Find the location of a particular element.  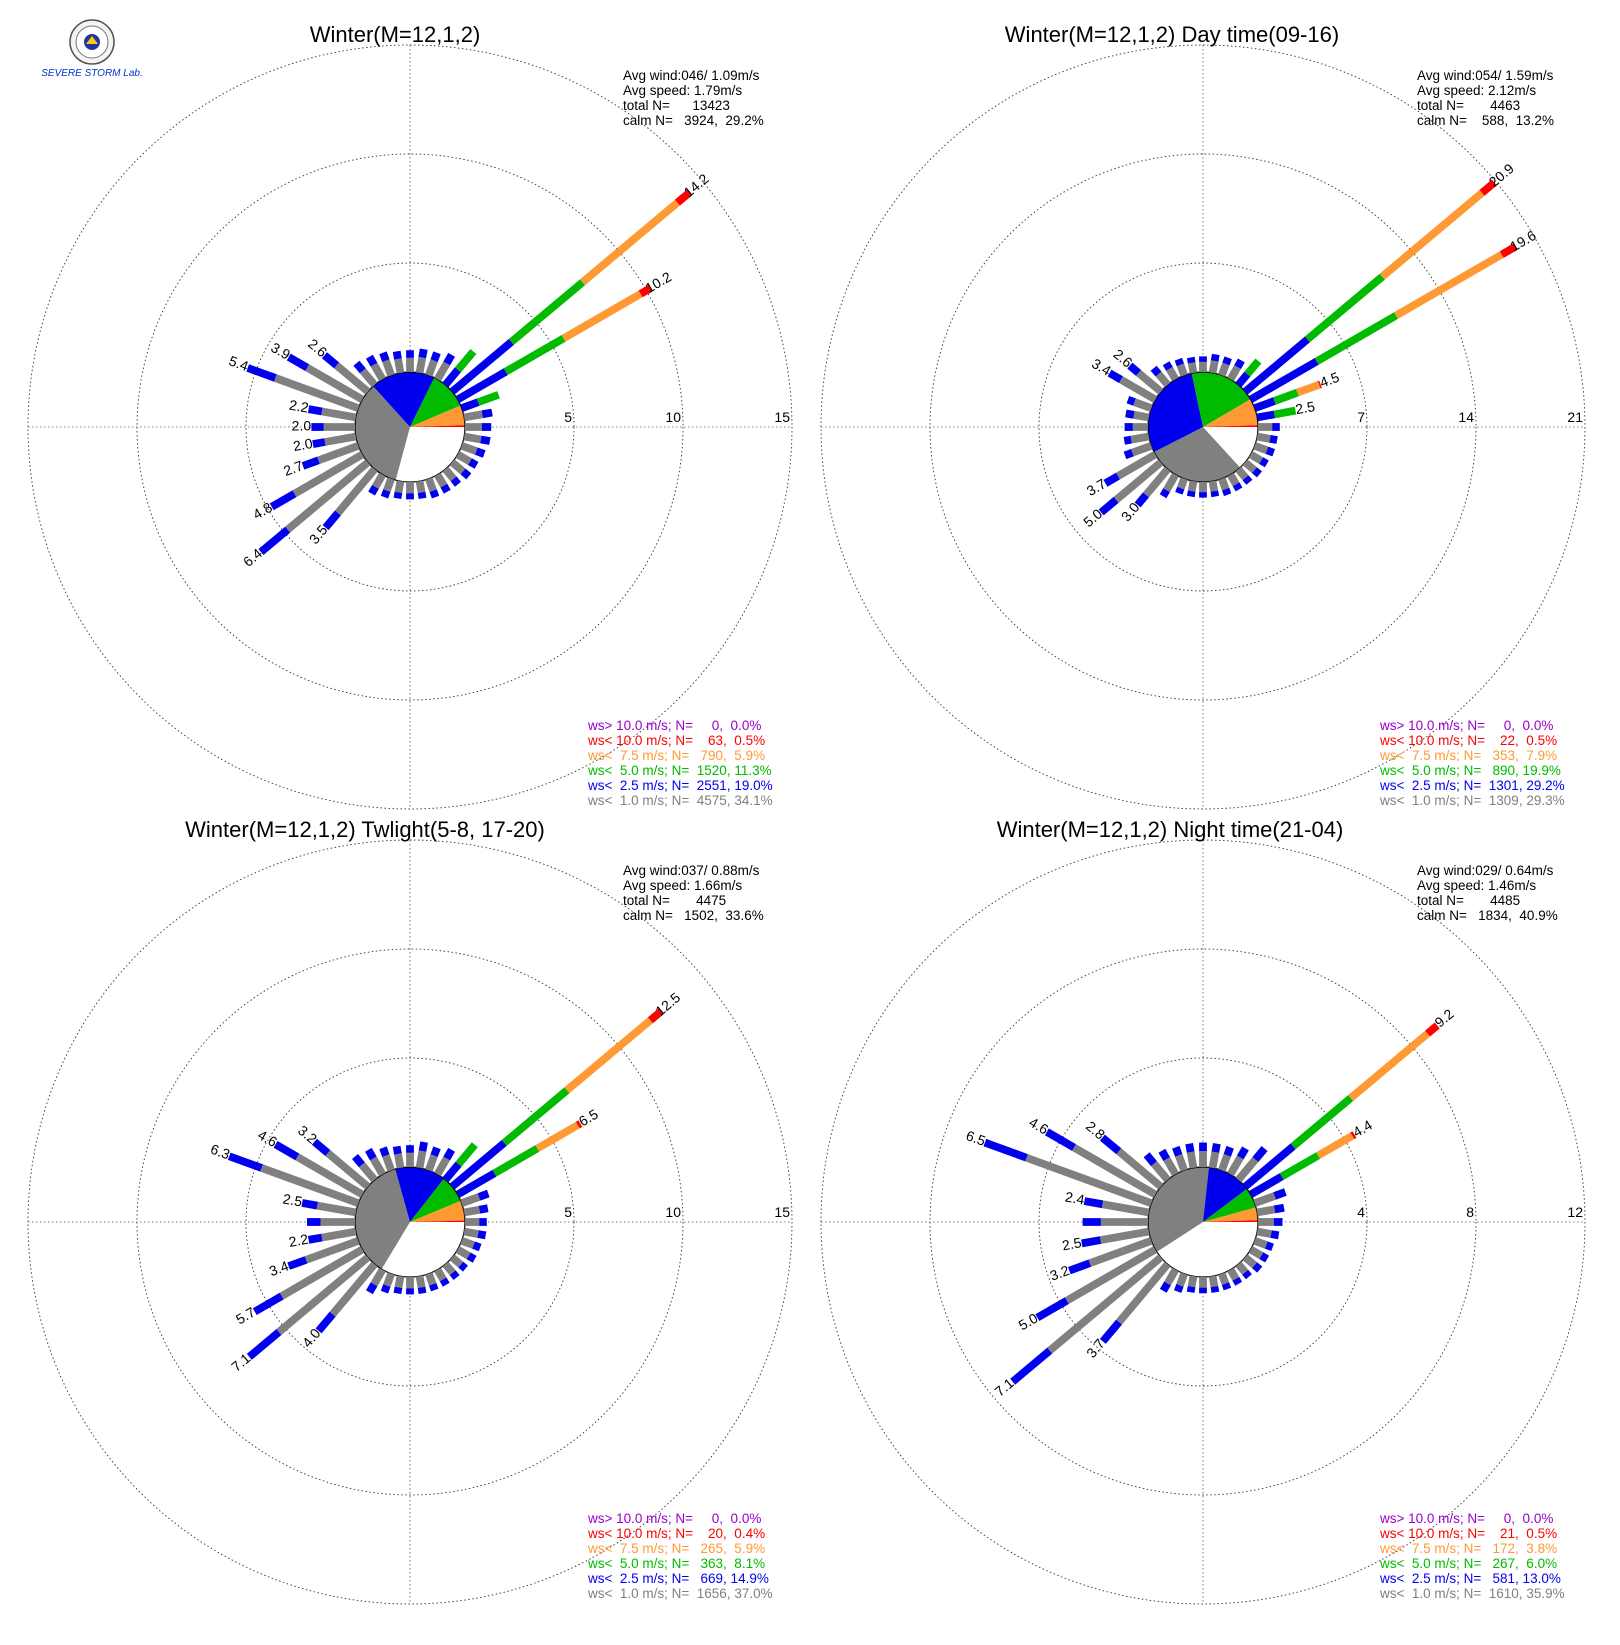

pie-ws-lt-2.5 is located at coordinates (1225, 1194).